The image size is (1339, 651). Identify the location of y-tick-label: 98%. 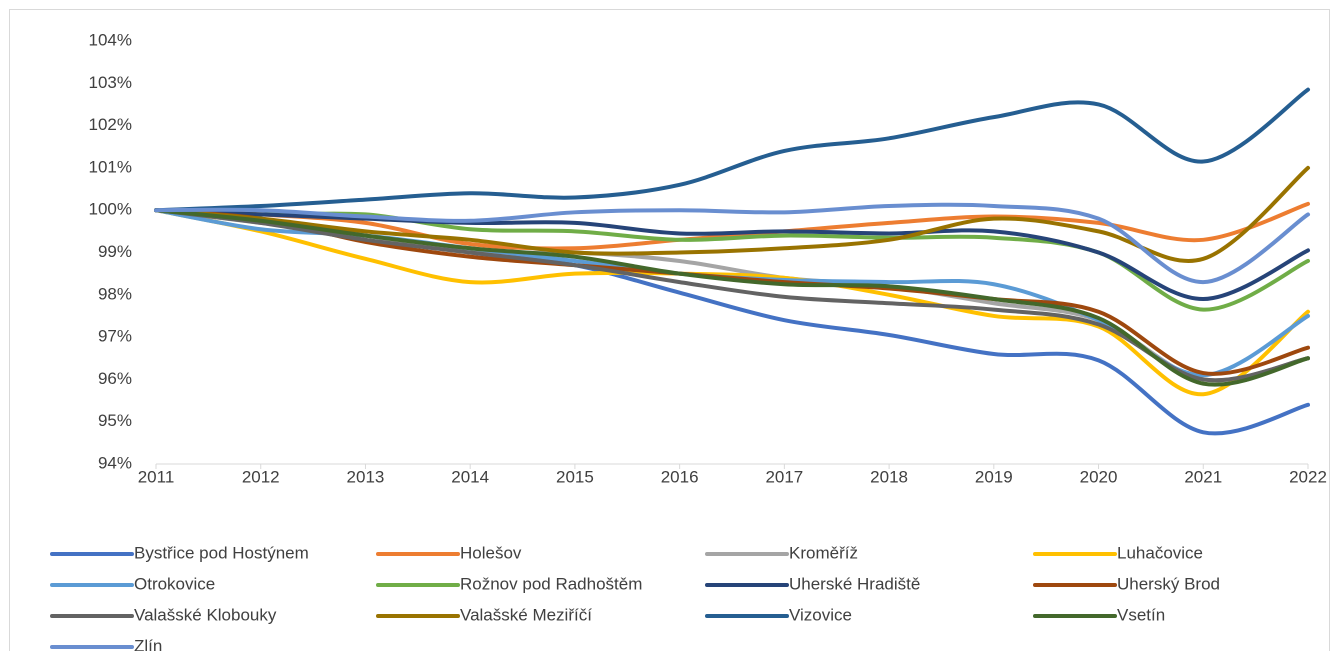
(115, 293).